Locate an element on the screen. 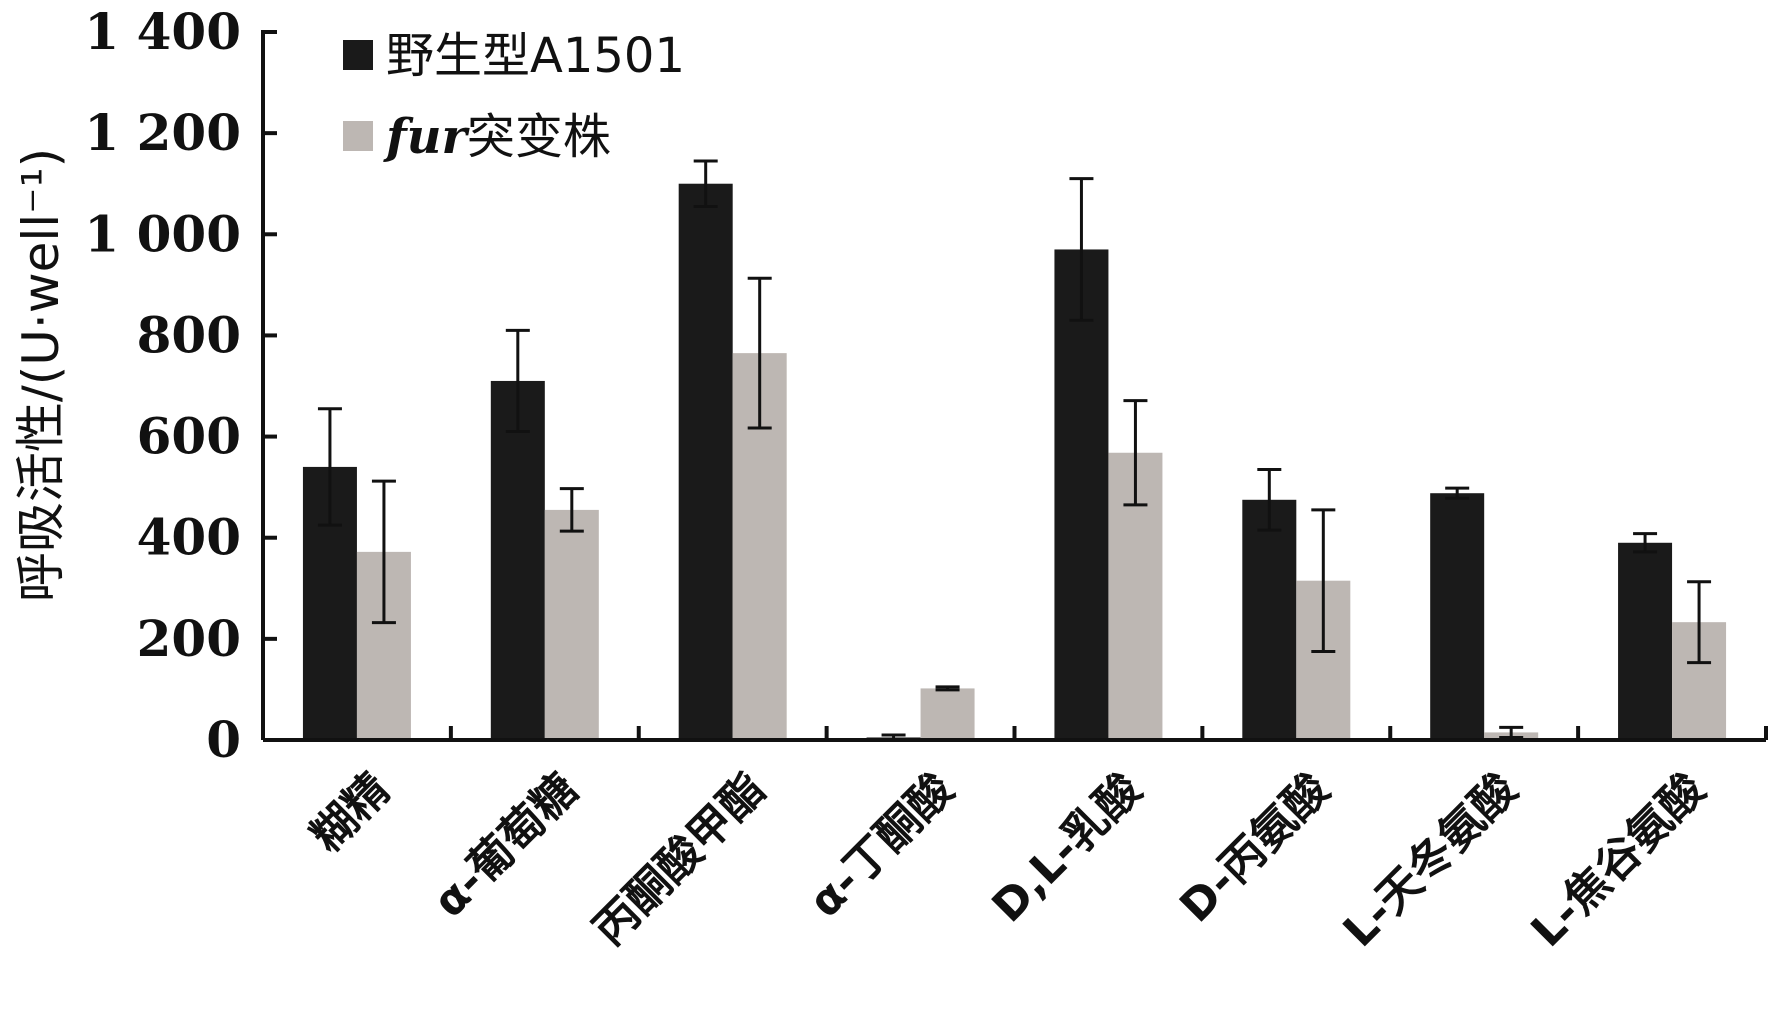  y-axis-ticks: 0 200 400 600 800 1 000 1 200 1 400 is located at coordinates (180, 385).